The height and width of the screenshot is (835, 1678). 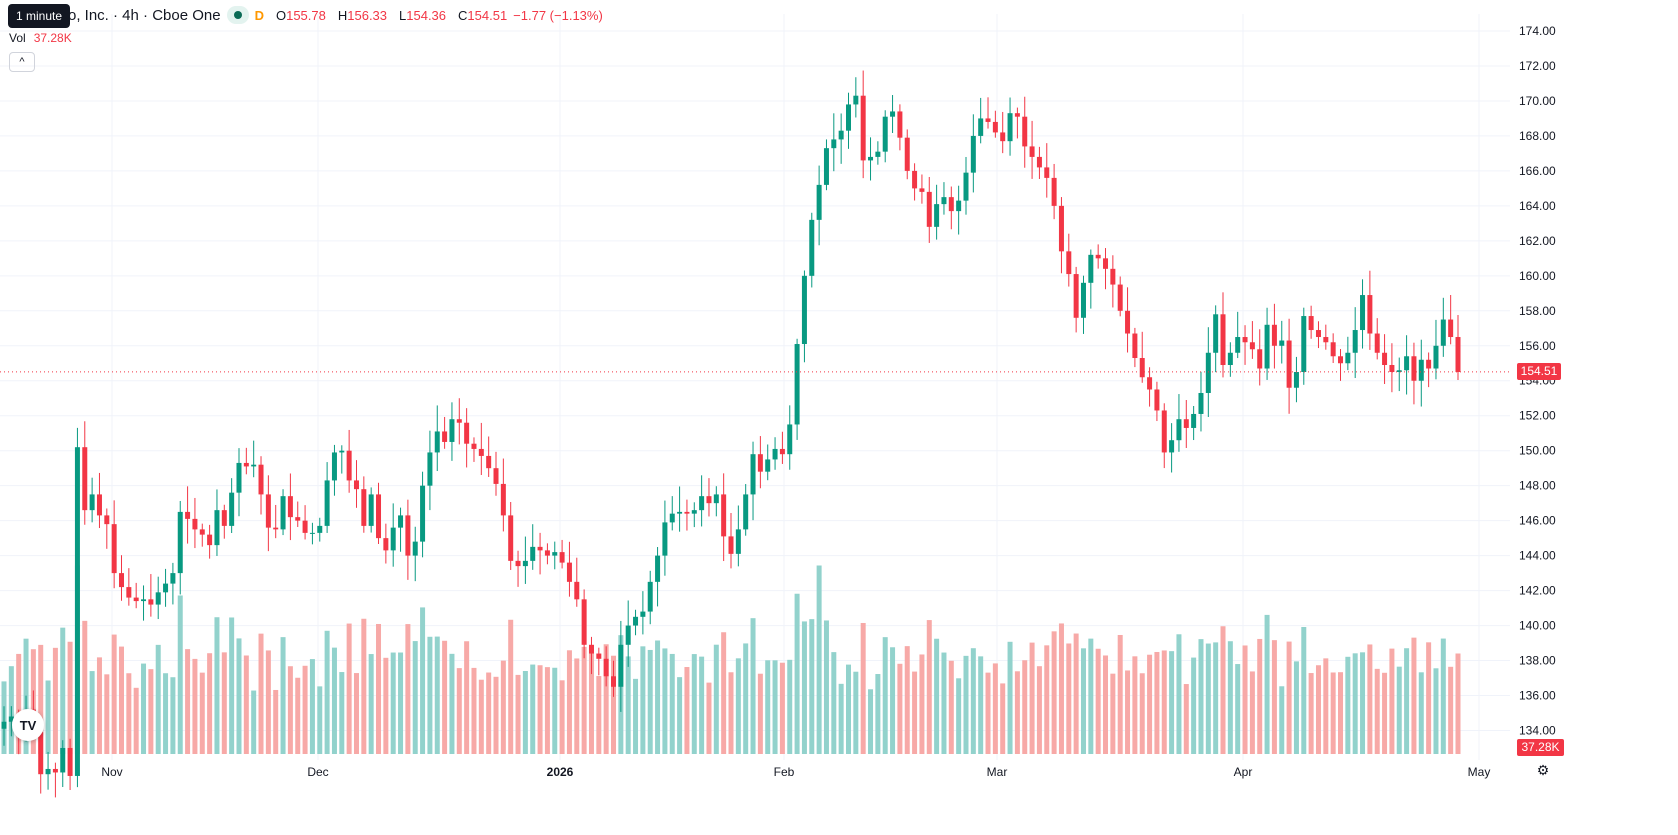 I want to click on chevron-up-icon: ^, so click(x=22, y=62).